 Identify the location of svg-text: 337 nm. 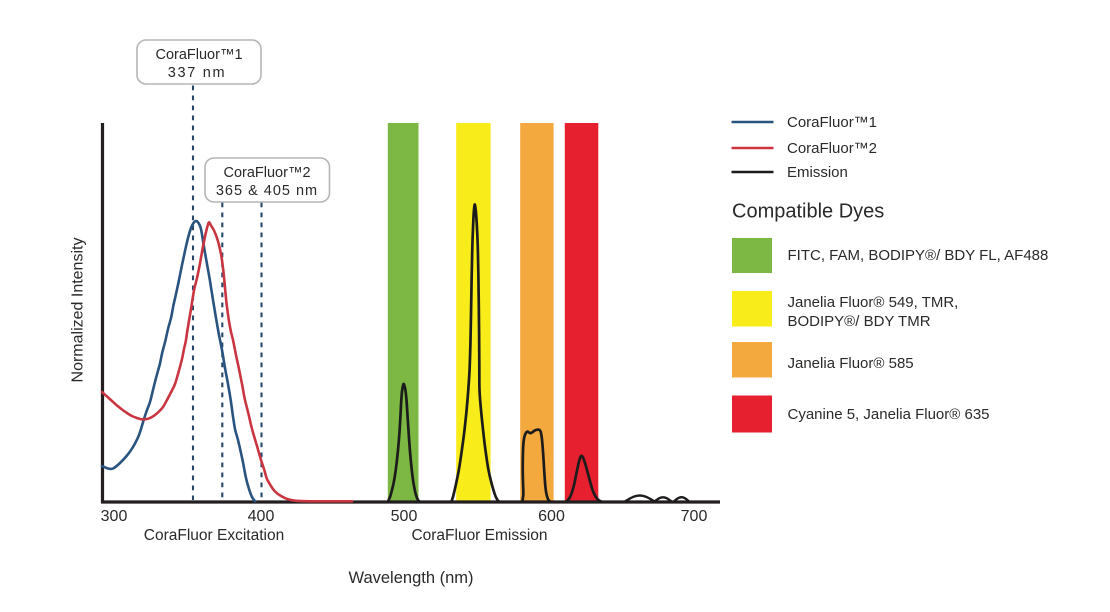
(197, 73).